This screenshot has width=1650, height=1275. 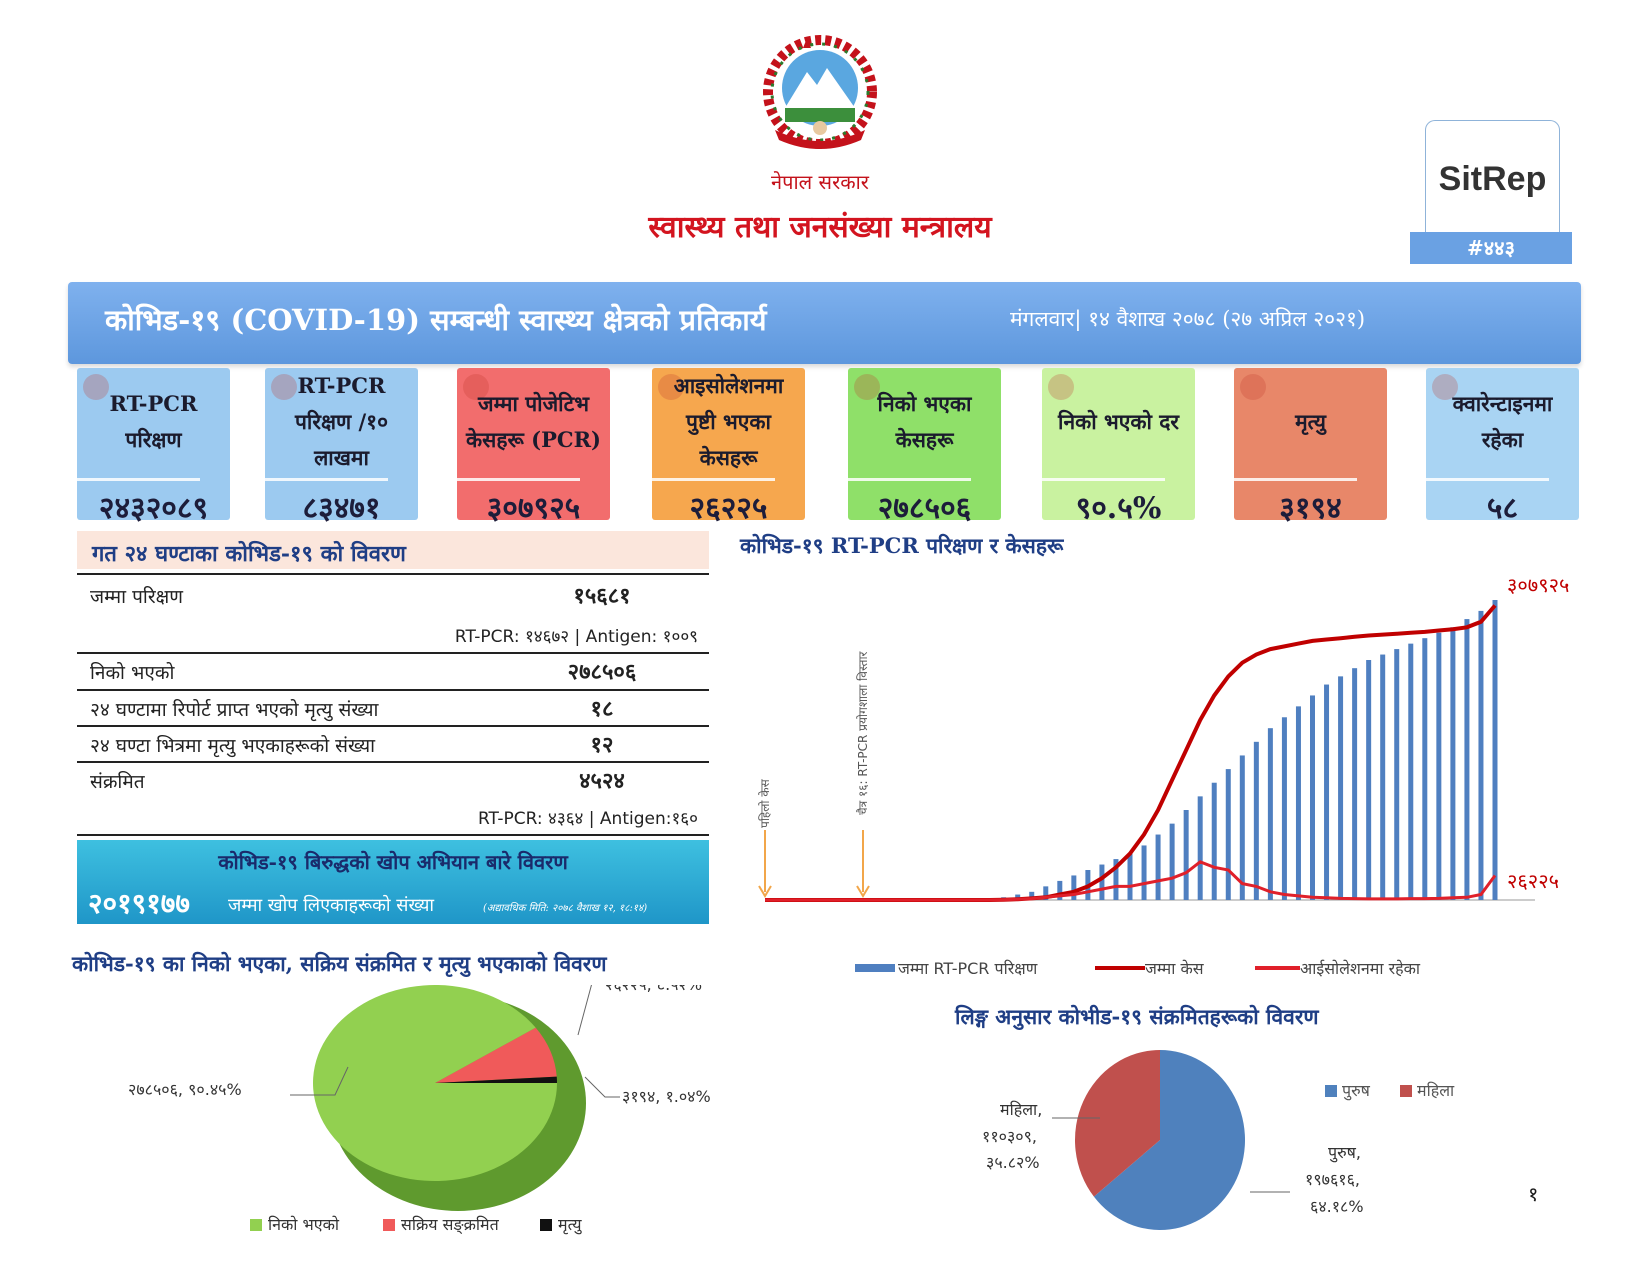 I want to click on sitrep-number: #४४३, so click(x=1491, y=248).